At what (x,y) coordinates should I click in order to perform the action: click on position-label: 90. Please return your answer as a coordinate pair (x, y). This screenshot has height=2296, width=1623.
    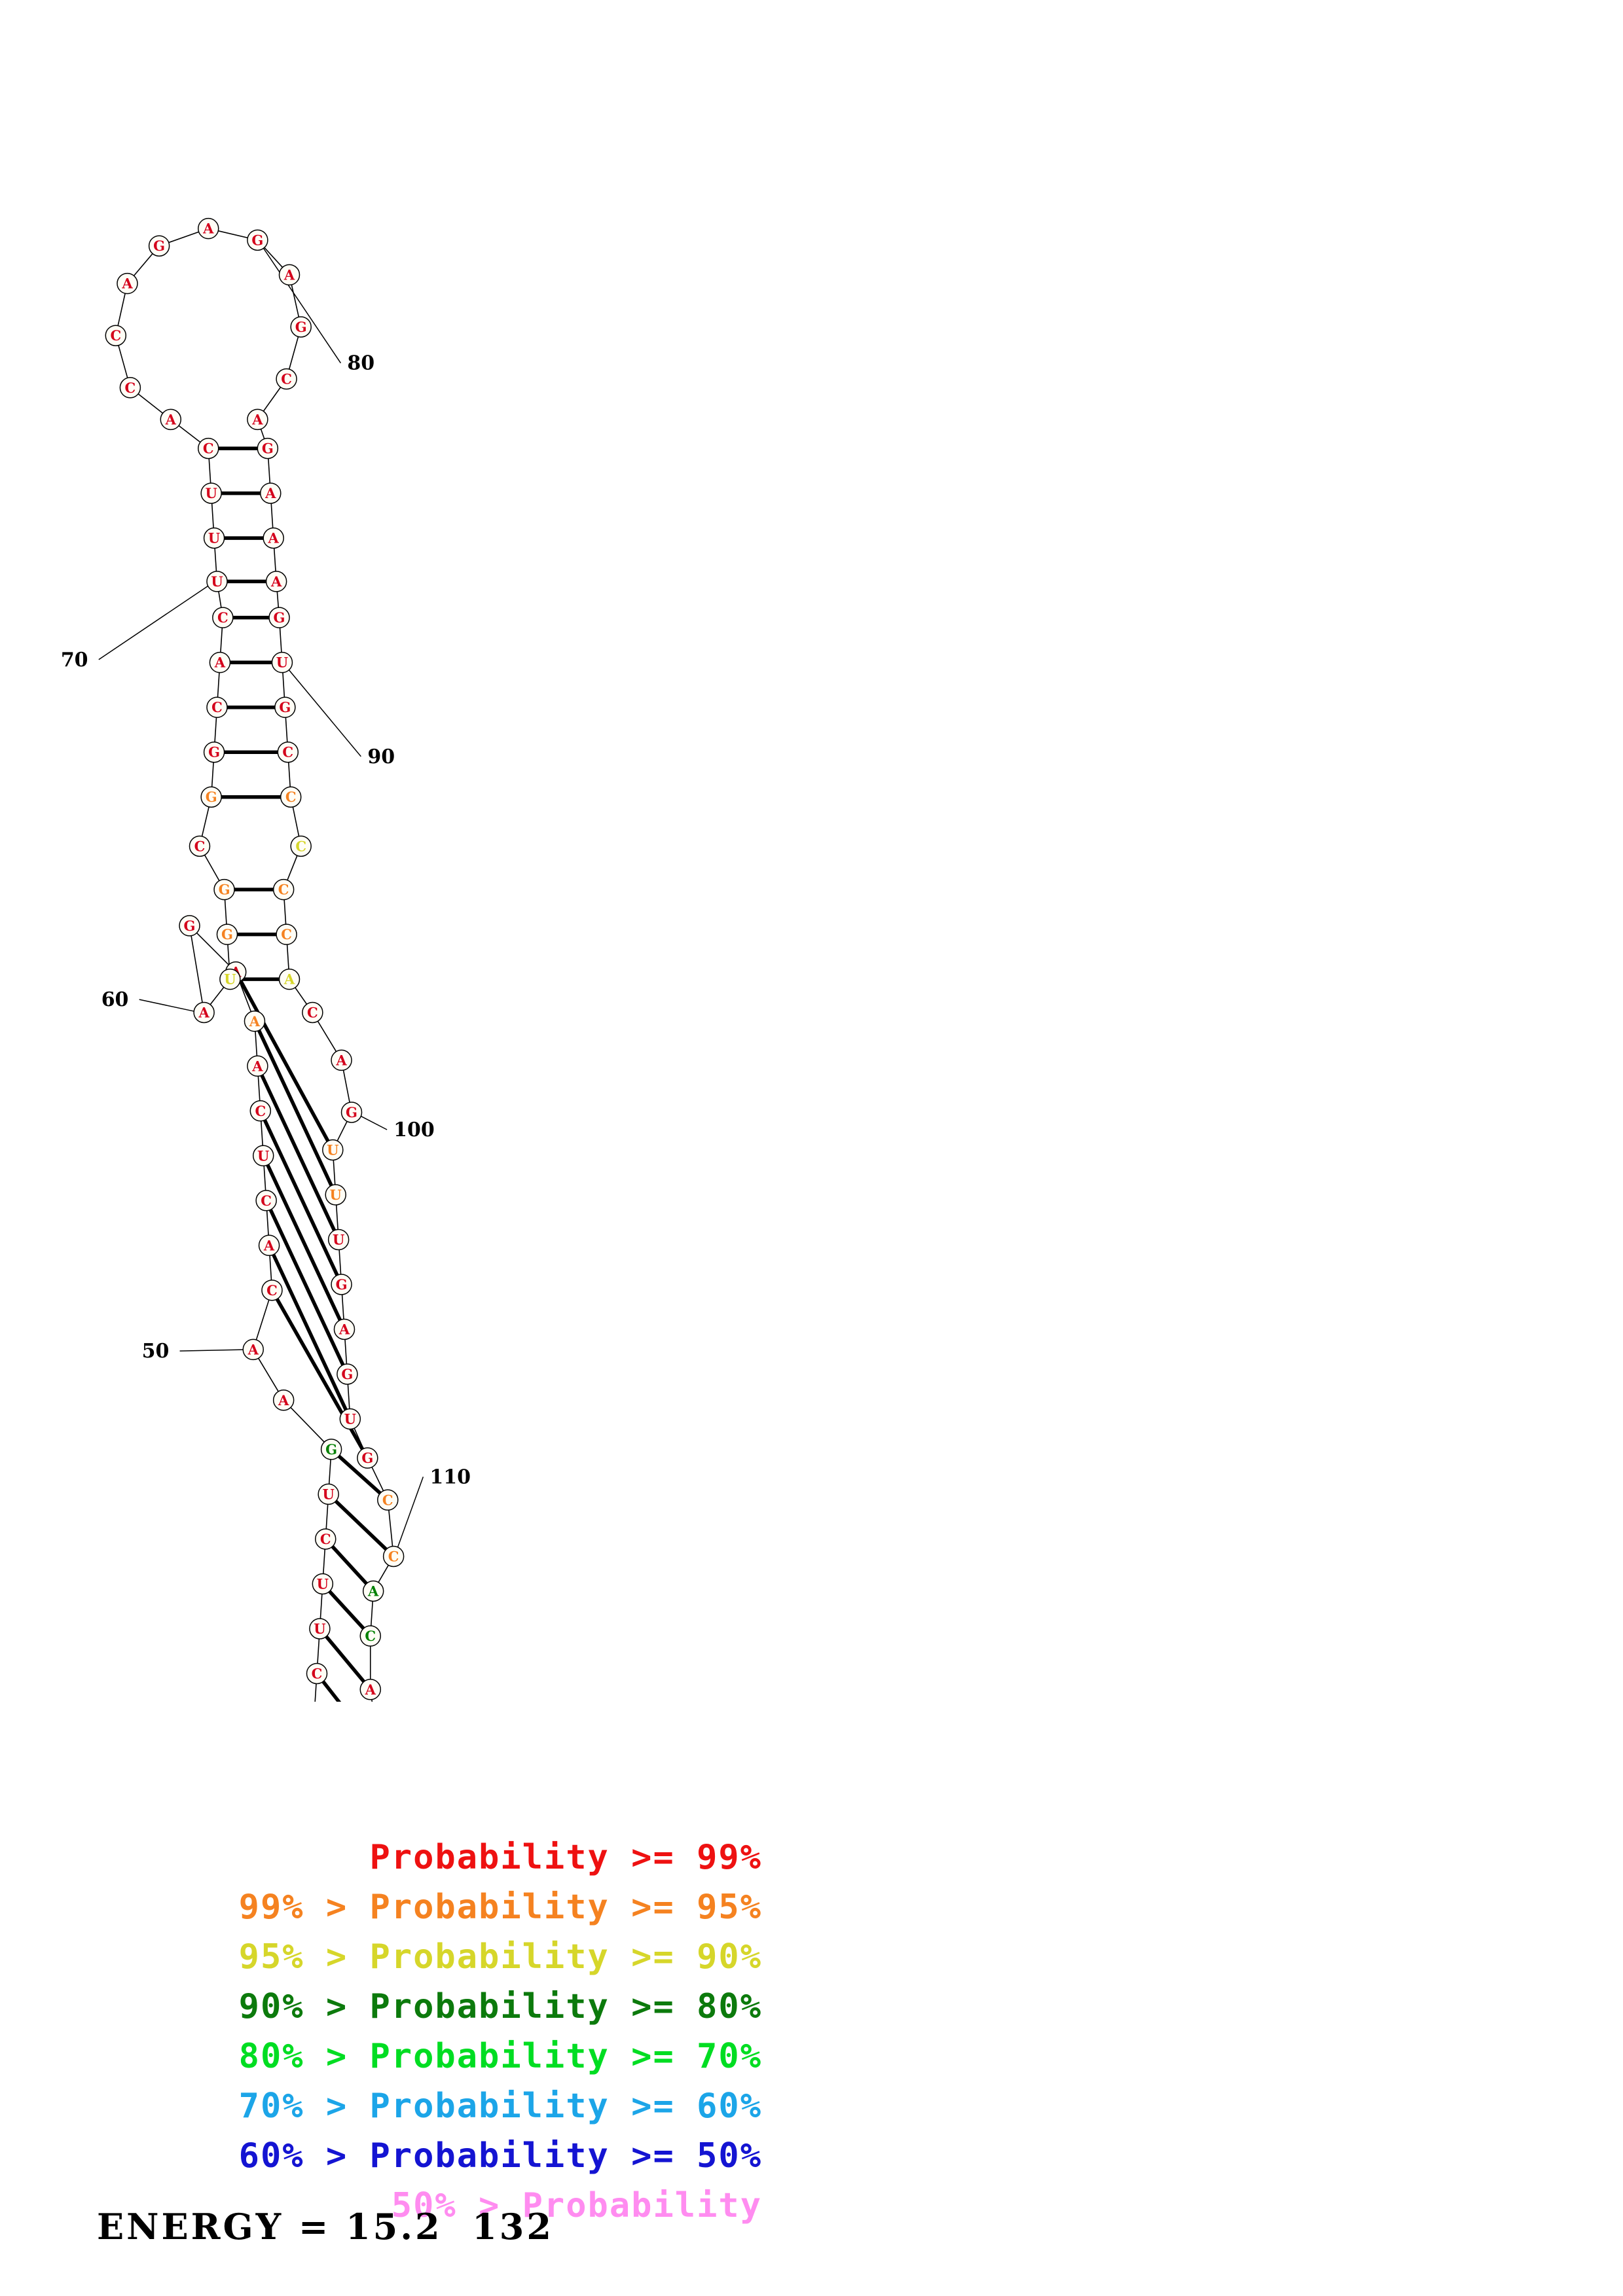
    Looking at the image, I should click on (381, 756).